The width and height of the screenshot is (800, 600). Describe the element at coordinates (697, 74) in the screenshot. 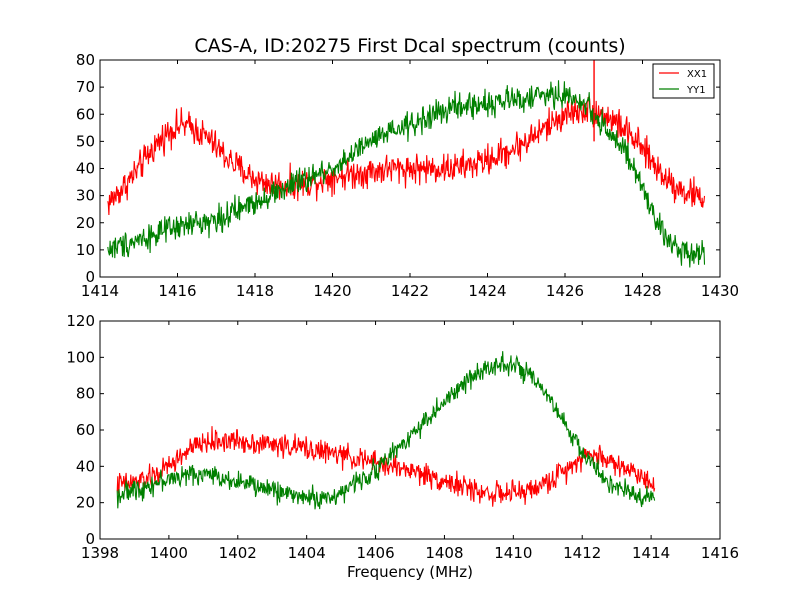

I see `legend-label-xx1: XX1` at that location.